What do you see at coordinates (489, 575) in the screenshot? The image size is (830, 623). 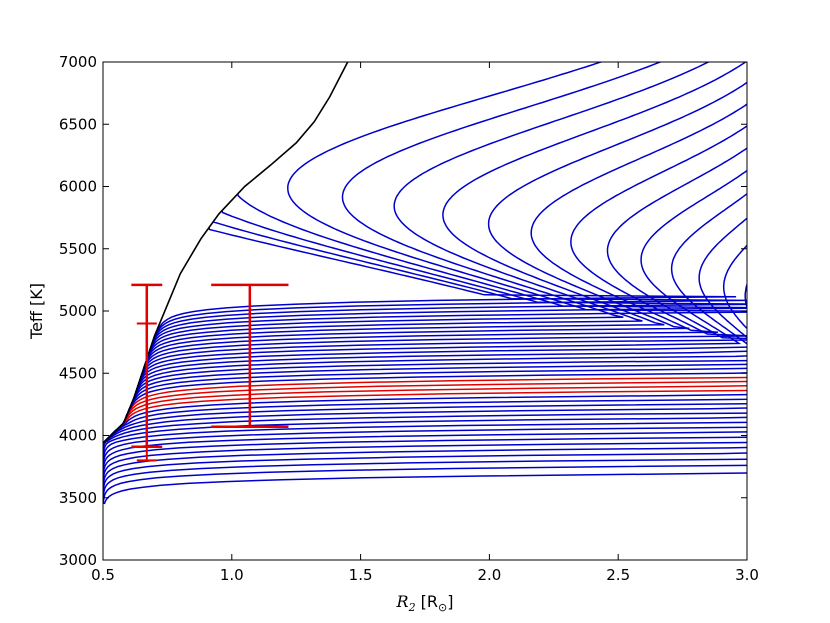 I see `x-tick-label: 2.0` at bounding box center [489, 575].